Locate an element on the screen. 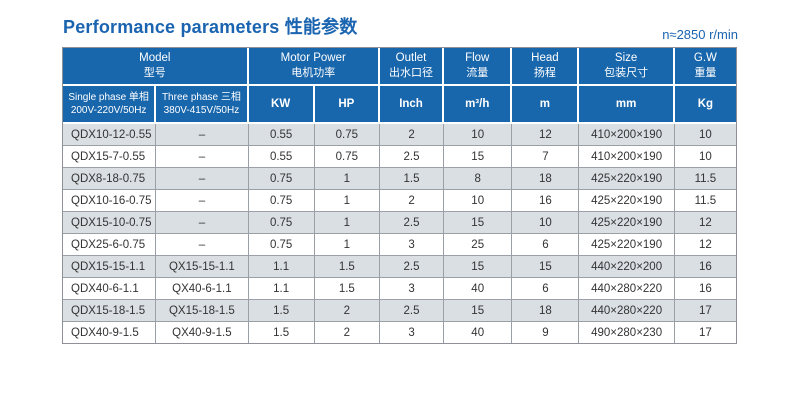 The width and height of the screenshot is (790, 400). table-cell: 18 is located at coordinates (546, 179).